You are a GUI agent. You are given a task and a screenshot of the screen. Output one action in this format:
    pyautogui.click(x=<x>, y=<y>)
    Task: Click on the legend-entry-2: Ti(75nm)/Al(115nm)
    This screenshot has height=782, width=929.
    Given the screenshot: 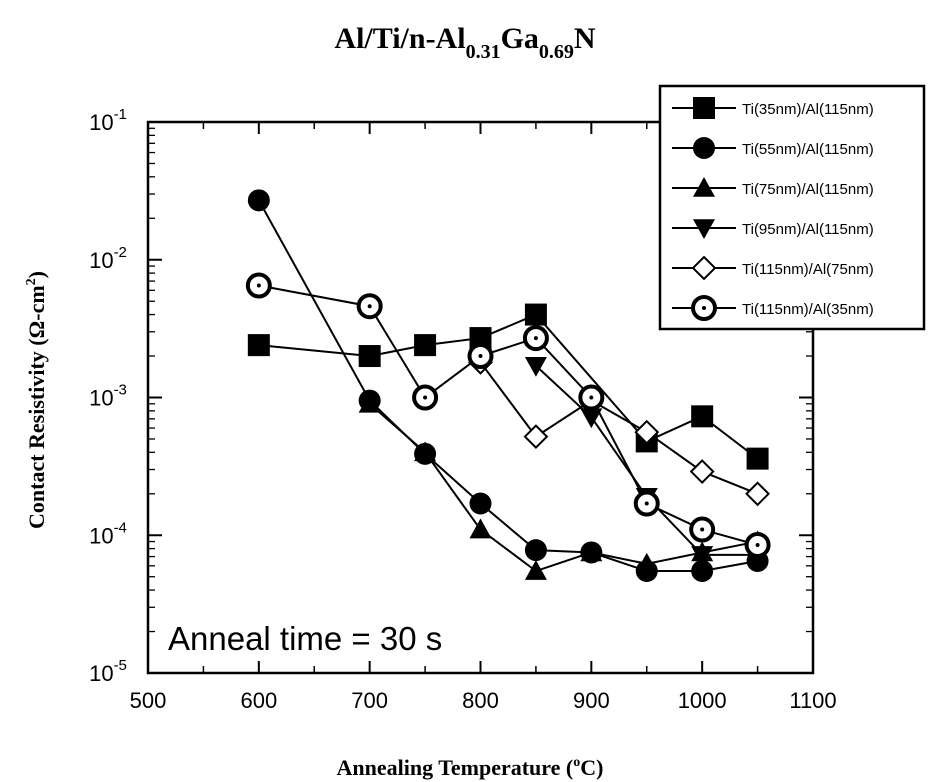 What is the action you would take?
    pyautogui.click(x=773, y=187)
    